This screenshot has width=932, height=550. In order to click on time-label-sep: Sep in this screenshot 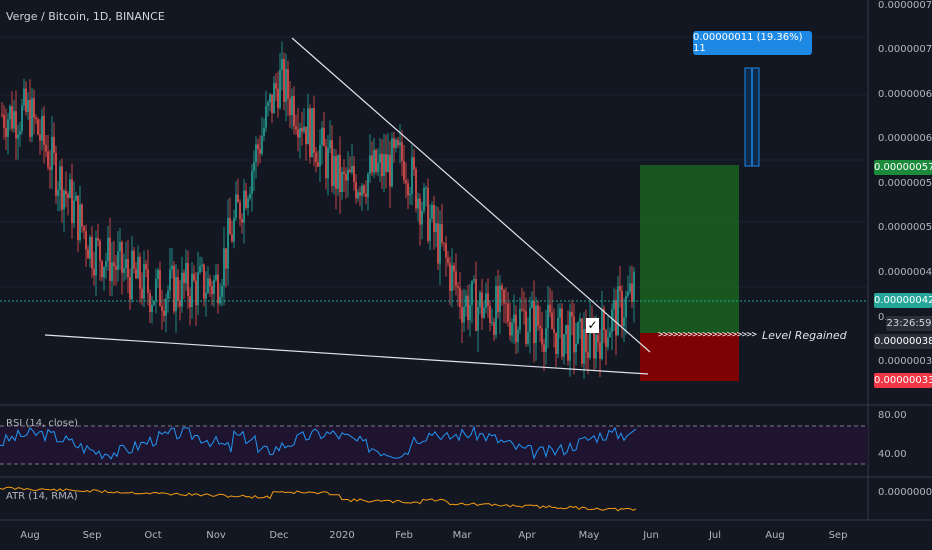, I will do `click(92, 535)`.